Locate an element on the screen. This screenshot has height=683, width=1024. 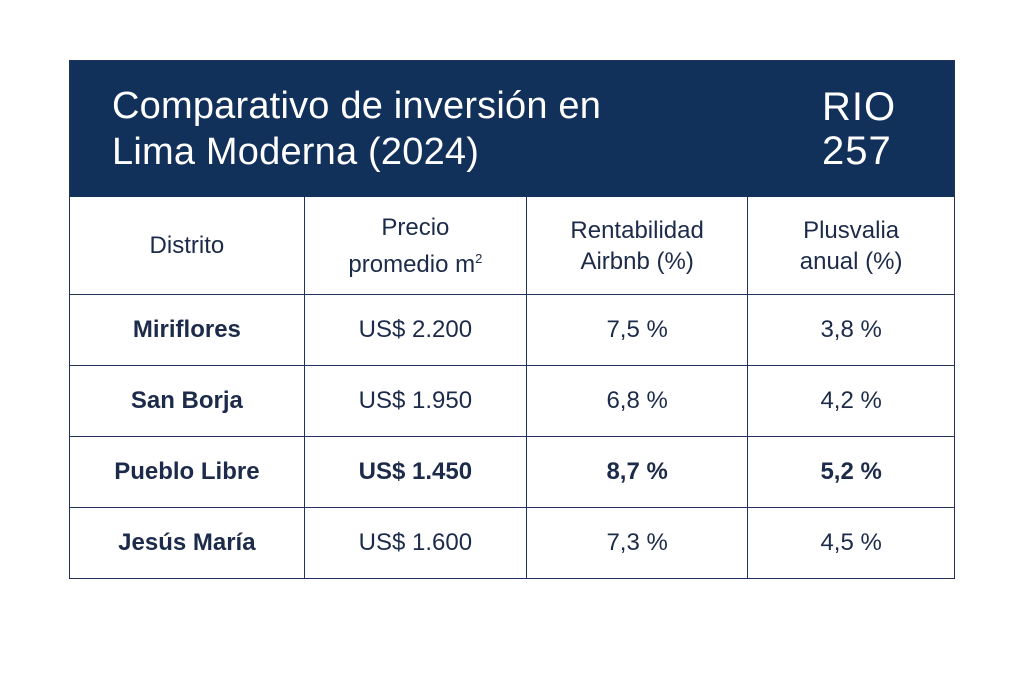
column-header-rentabilidad: Rentabilidad Airbnb (%) is located at coordinates (637, 246).